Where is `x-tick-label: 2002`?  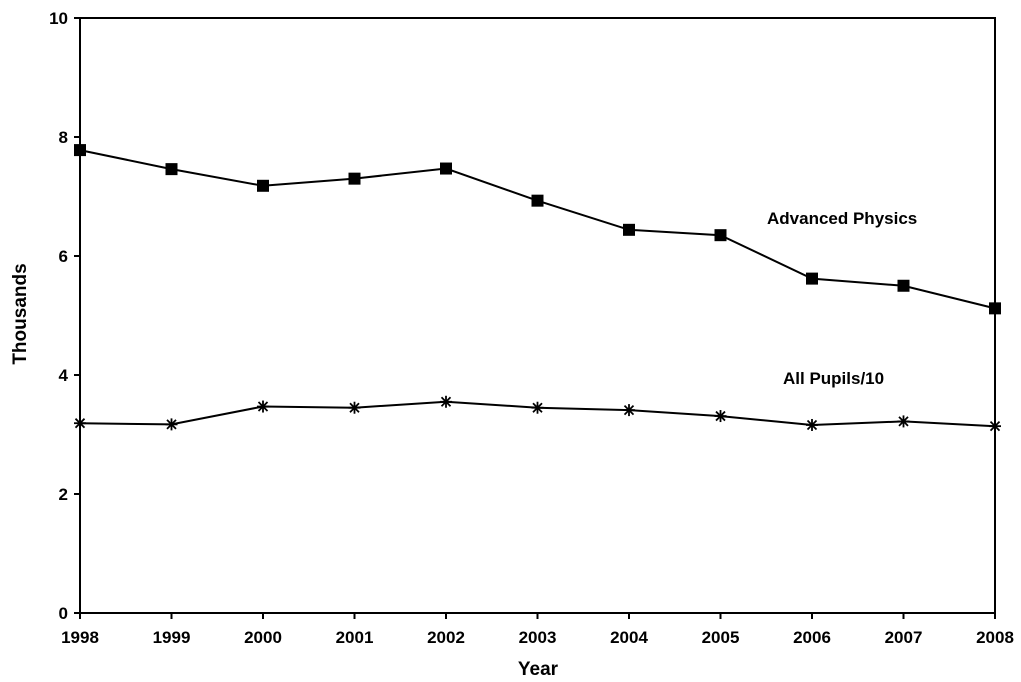
x-tick-label: 2002 is located at coordinates (446, 637).